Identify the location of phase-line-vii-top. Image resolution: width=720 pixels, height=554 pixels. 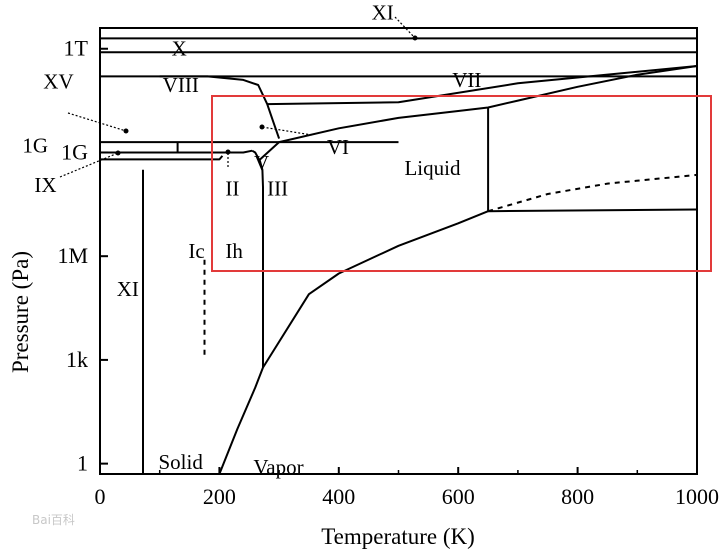
(482, 85).